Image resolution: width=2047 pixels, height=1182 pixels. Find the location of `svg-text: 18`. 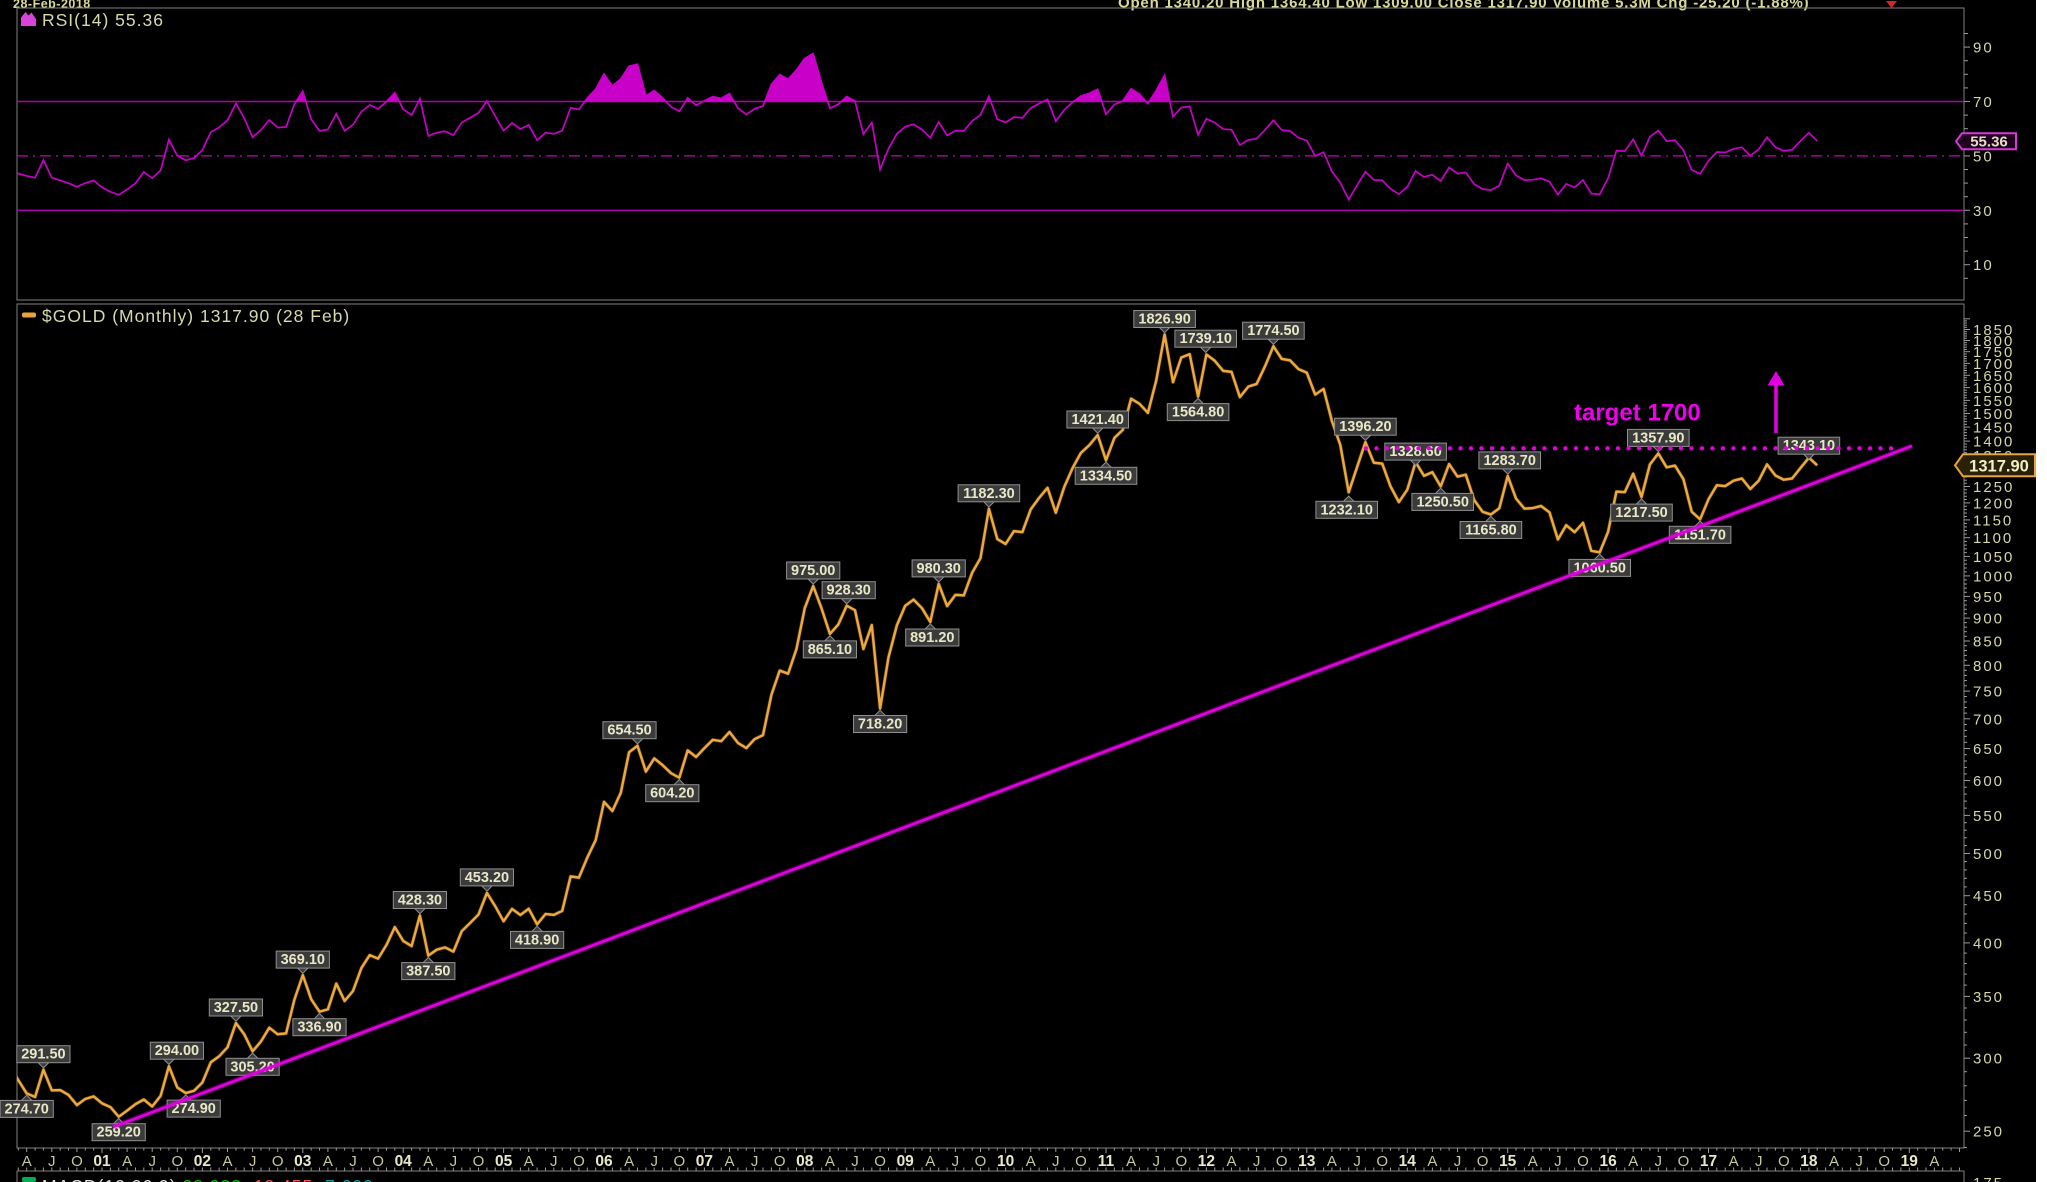

svg-text: 18 is located at coordinates (1809, 1161).